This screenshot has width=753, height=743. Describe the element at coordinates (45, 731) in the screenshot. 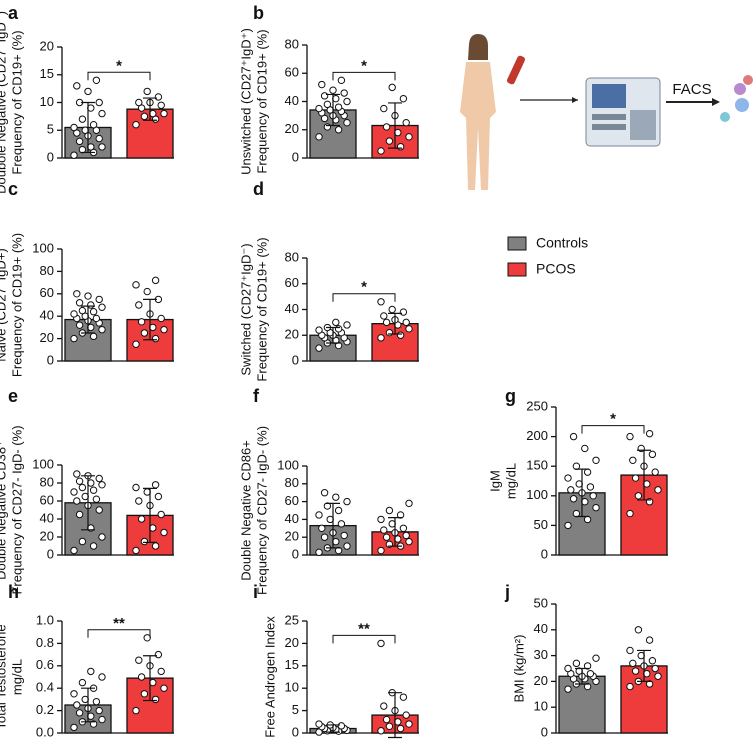

I see `y-tick-label: 0.0` at that location.